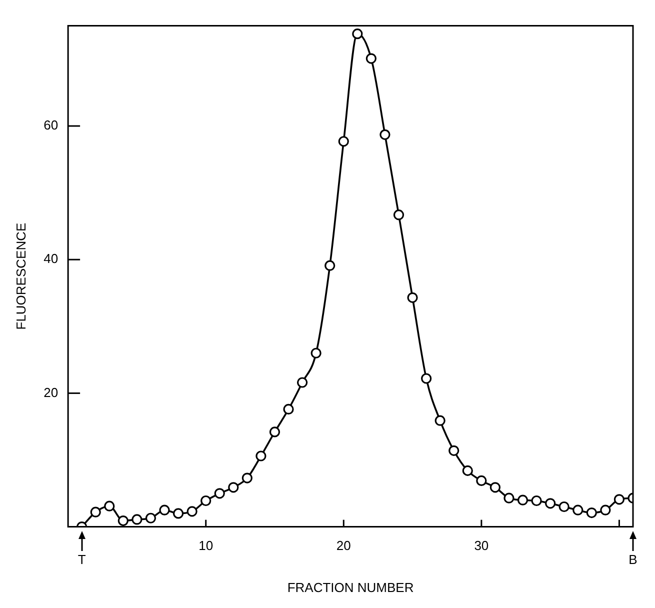 The width and height of the screenshot is (655, 608). Describe the element at coordinates (481, 546) in the screenshot. I see `x-tick-label: 30` at that location.